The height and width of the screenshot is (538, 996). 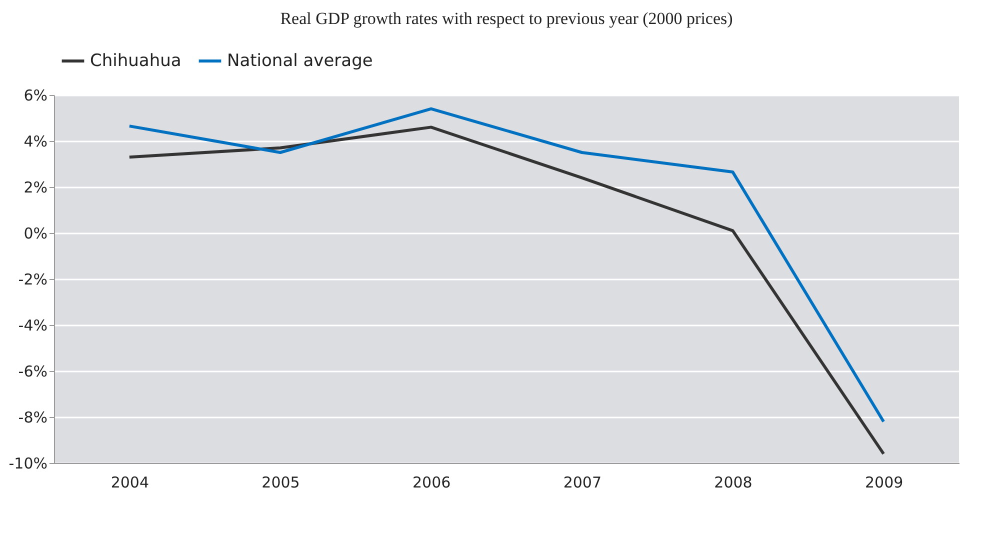 What do you see at coordinates (28, 463) in the screenshot?
I see `y-tick-label: -10%` at bounding box center [28, 463].